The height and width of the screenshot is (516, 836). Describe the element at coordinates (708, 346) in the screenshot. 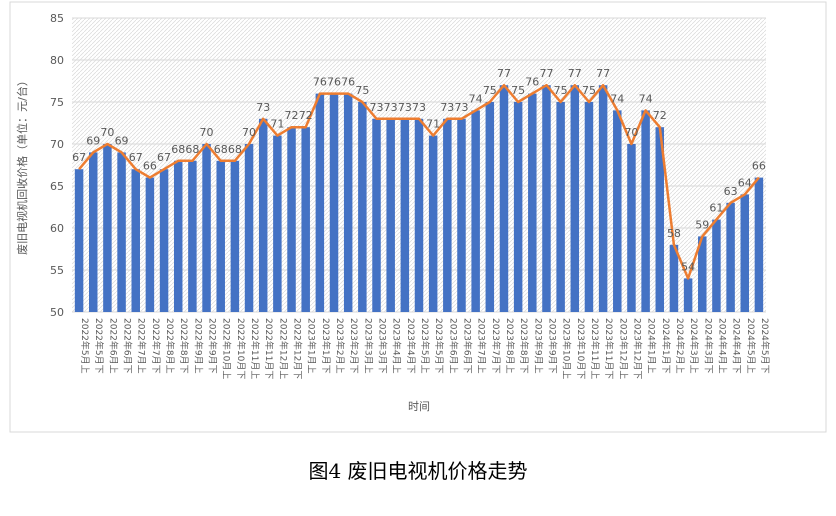

I see `x-tick-label: 2024年3月下` at that location.